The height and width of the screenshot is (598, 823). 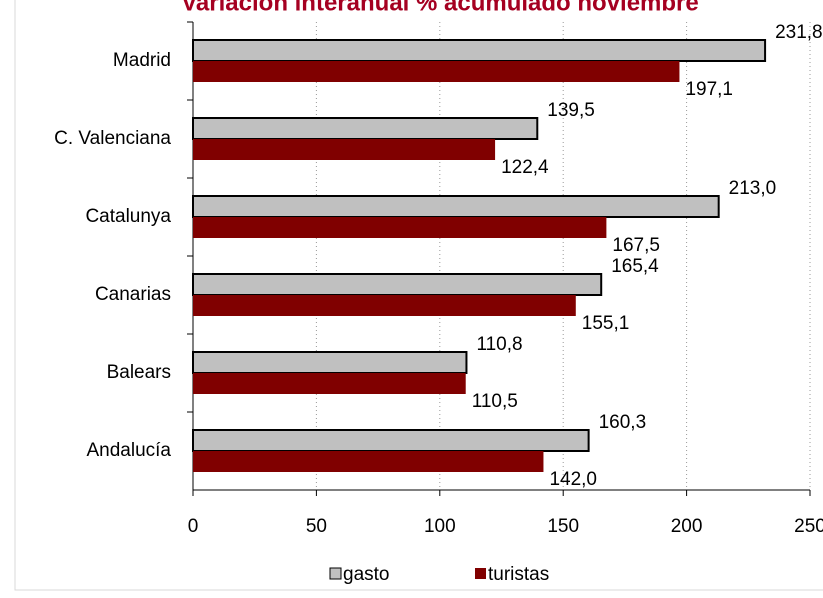 I want to click on y-tick-label: Canarias, so click(x=133, y=294).